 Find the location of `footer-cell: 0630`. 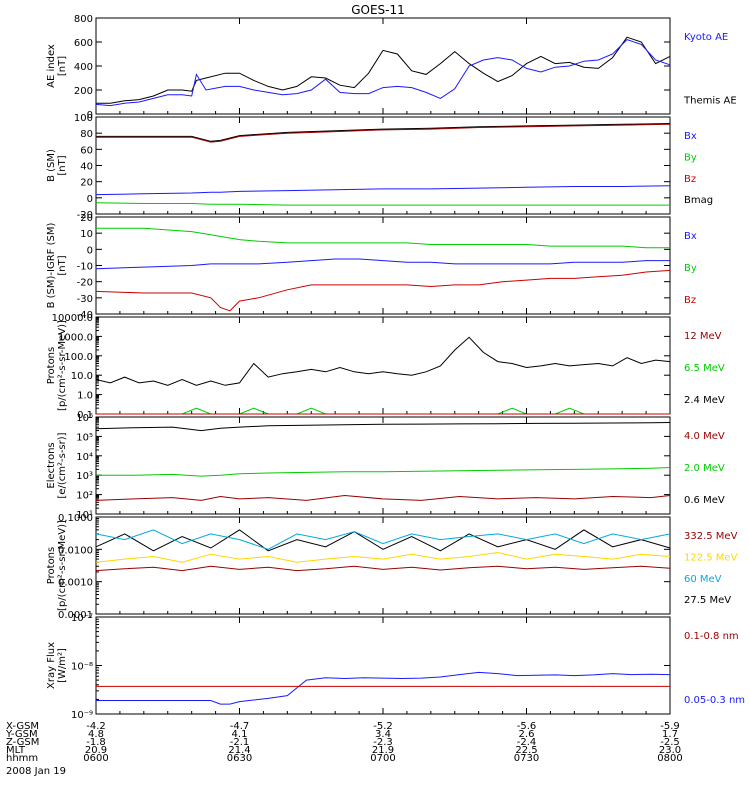

footer-cell: 0630 is located at coordinates (239, 758).